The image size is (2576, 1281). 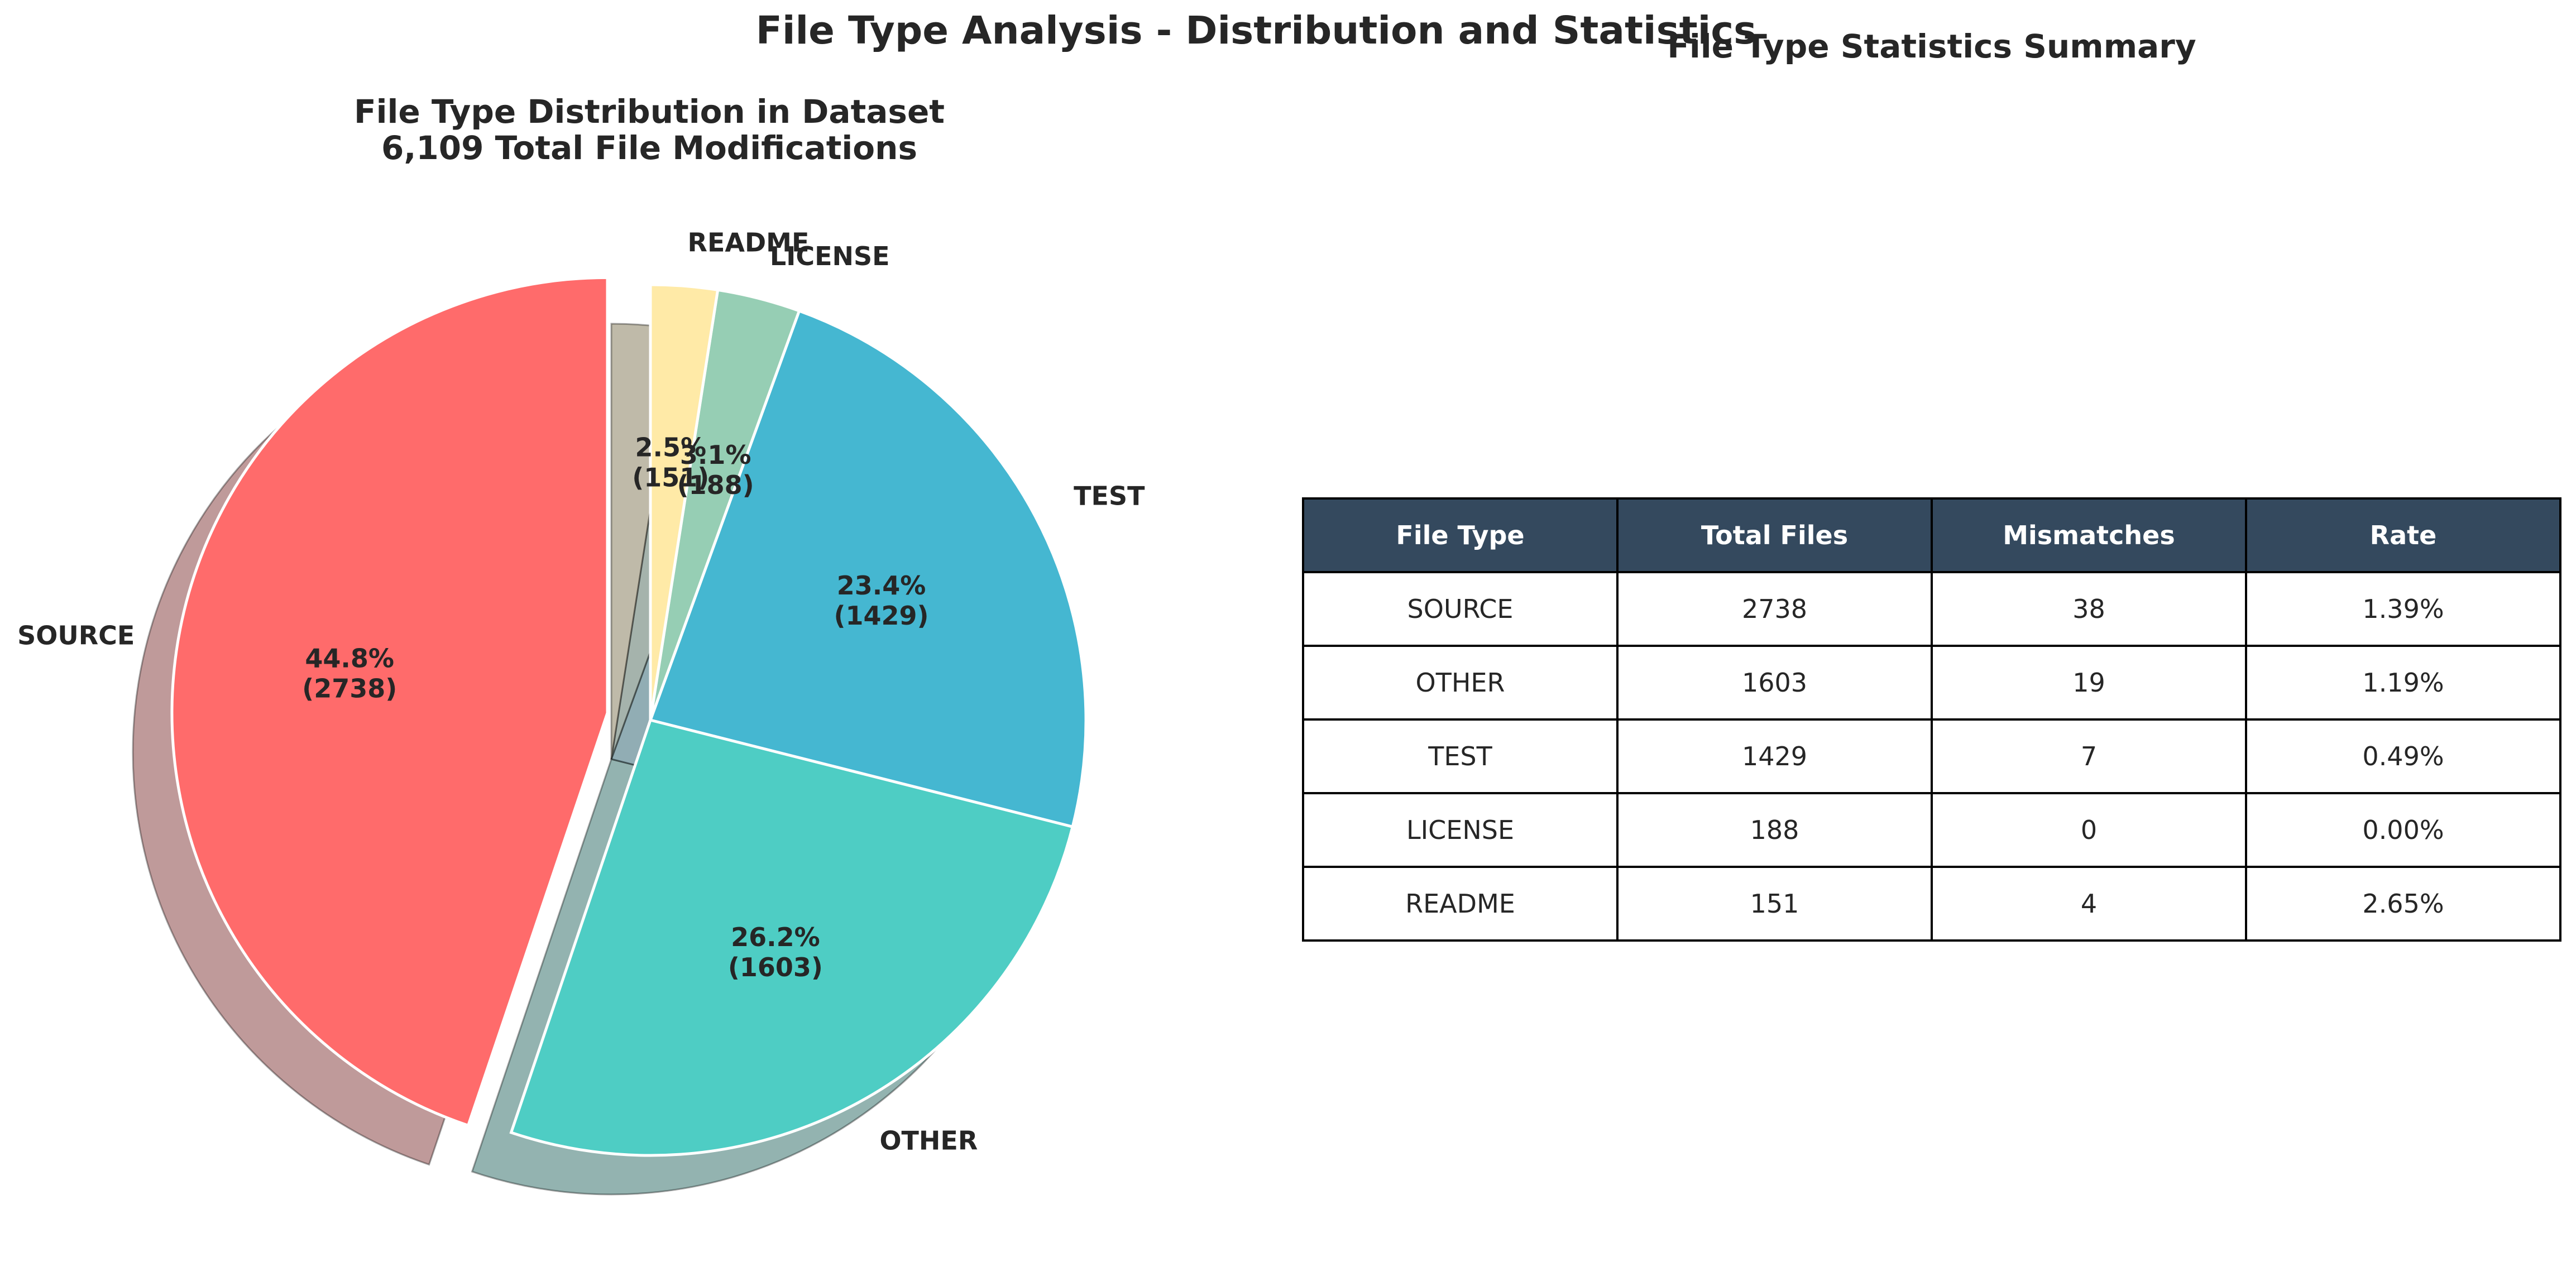 I want to click on pie-count-license: (188), so click(x=715, y=485).